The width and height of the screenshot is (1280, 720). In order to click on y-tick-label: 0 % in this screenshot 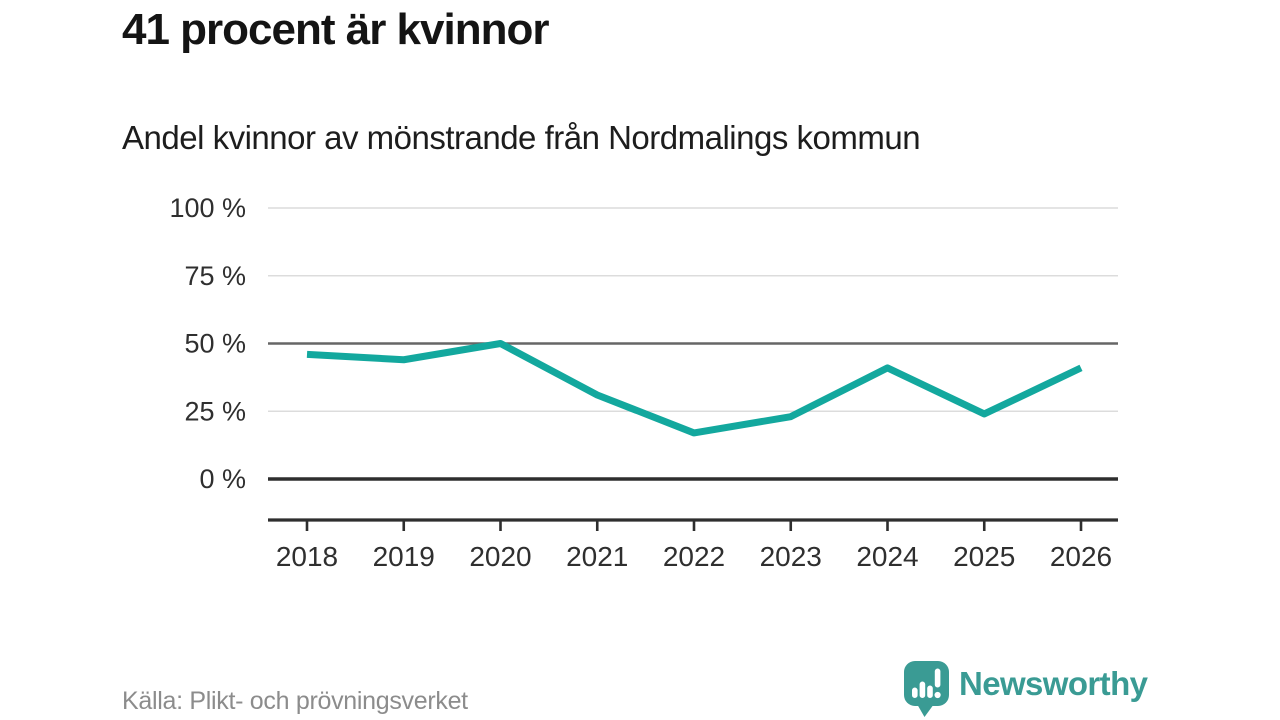, I will do `click(222, 479)`.